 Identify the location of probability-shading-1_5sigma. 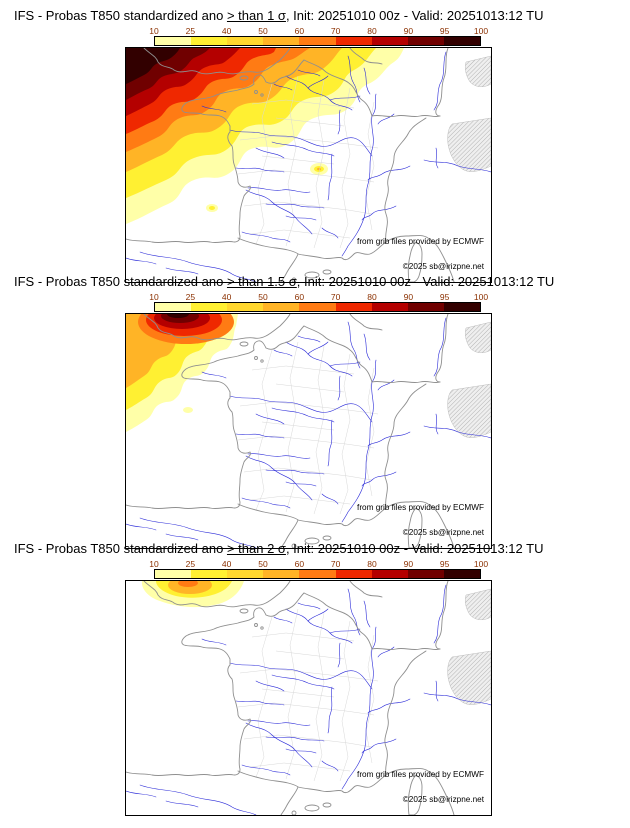
(182, 373).